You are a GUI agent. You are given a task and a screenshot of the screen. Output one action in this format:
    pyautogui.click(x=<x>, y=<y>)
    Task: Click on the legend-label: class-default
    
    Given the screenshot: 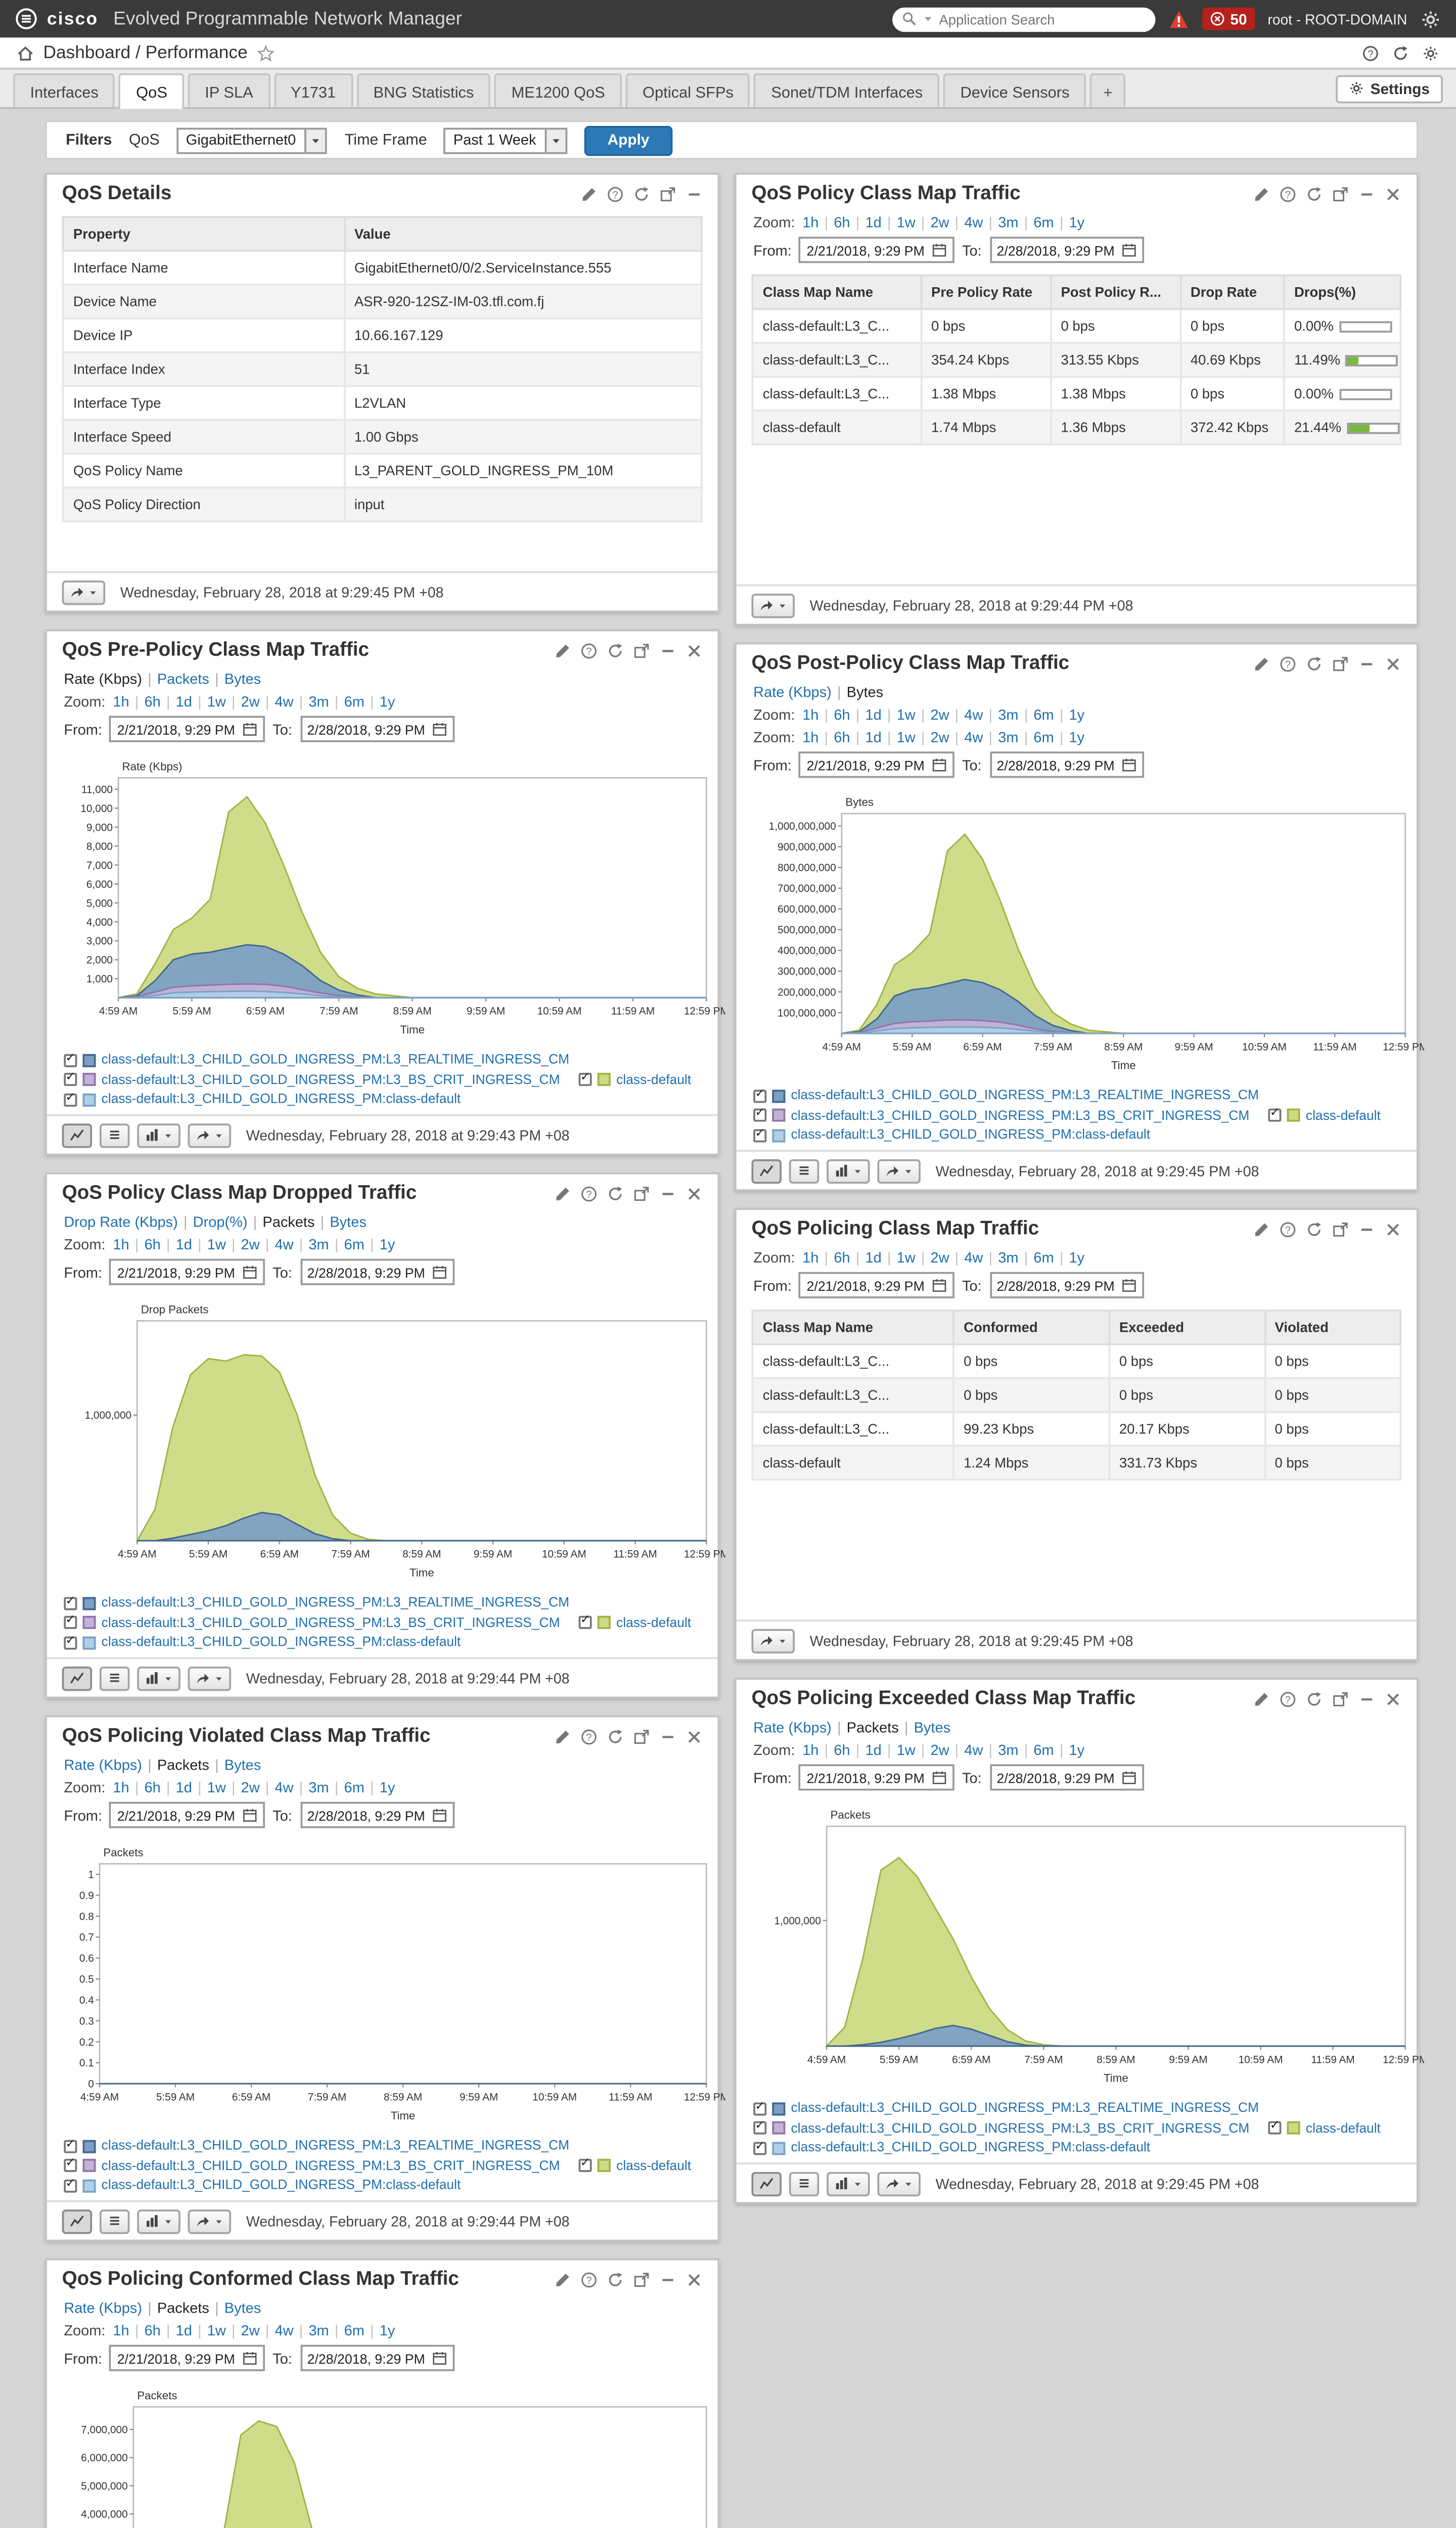 What is the action you would take?
    pyautogui.click(x=654, y=1080)
    